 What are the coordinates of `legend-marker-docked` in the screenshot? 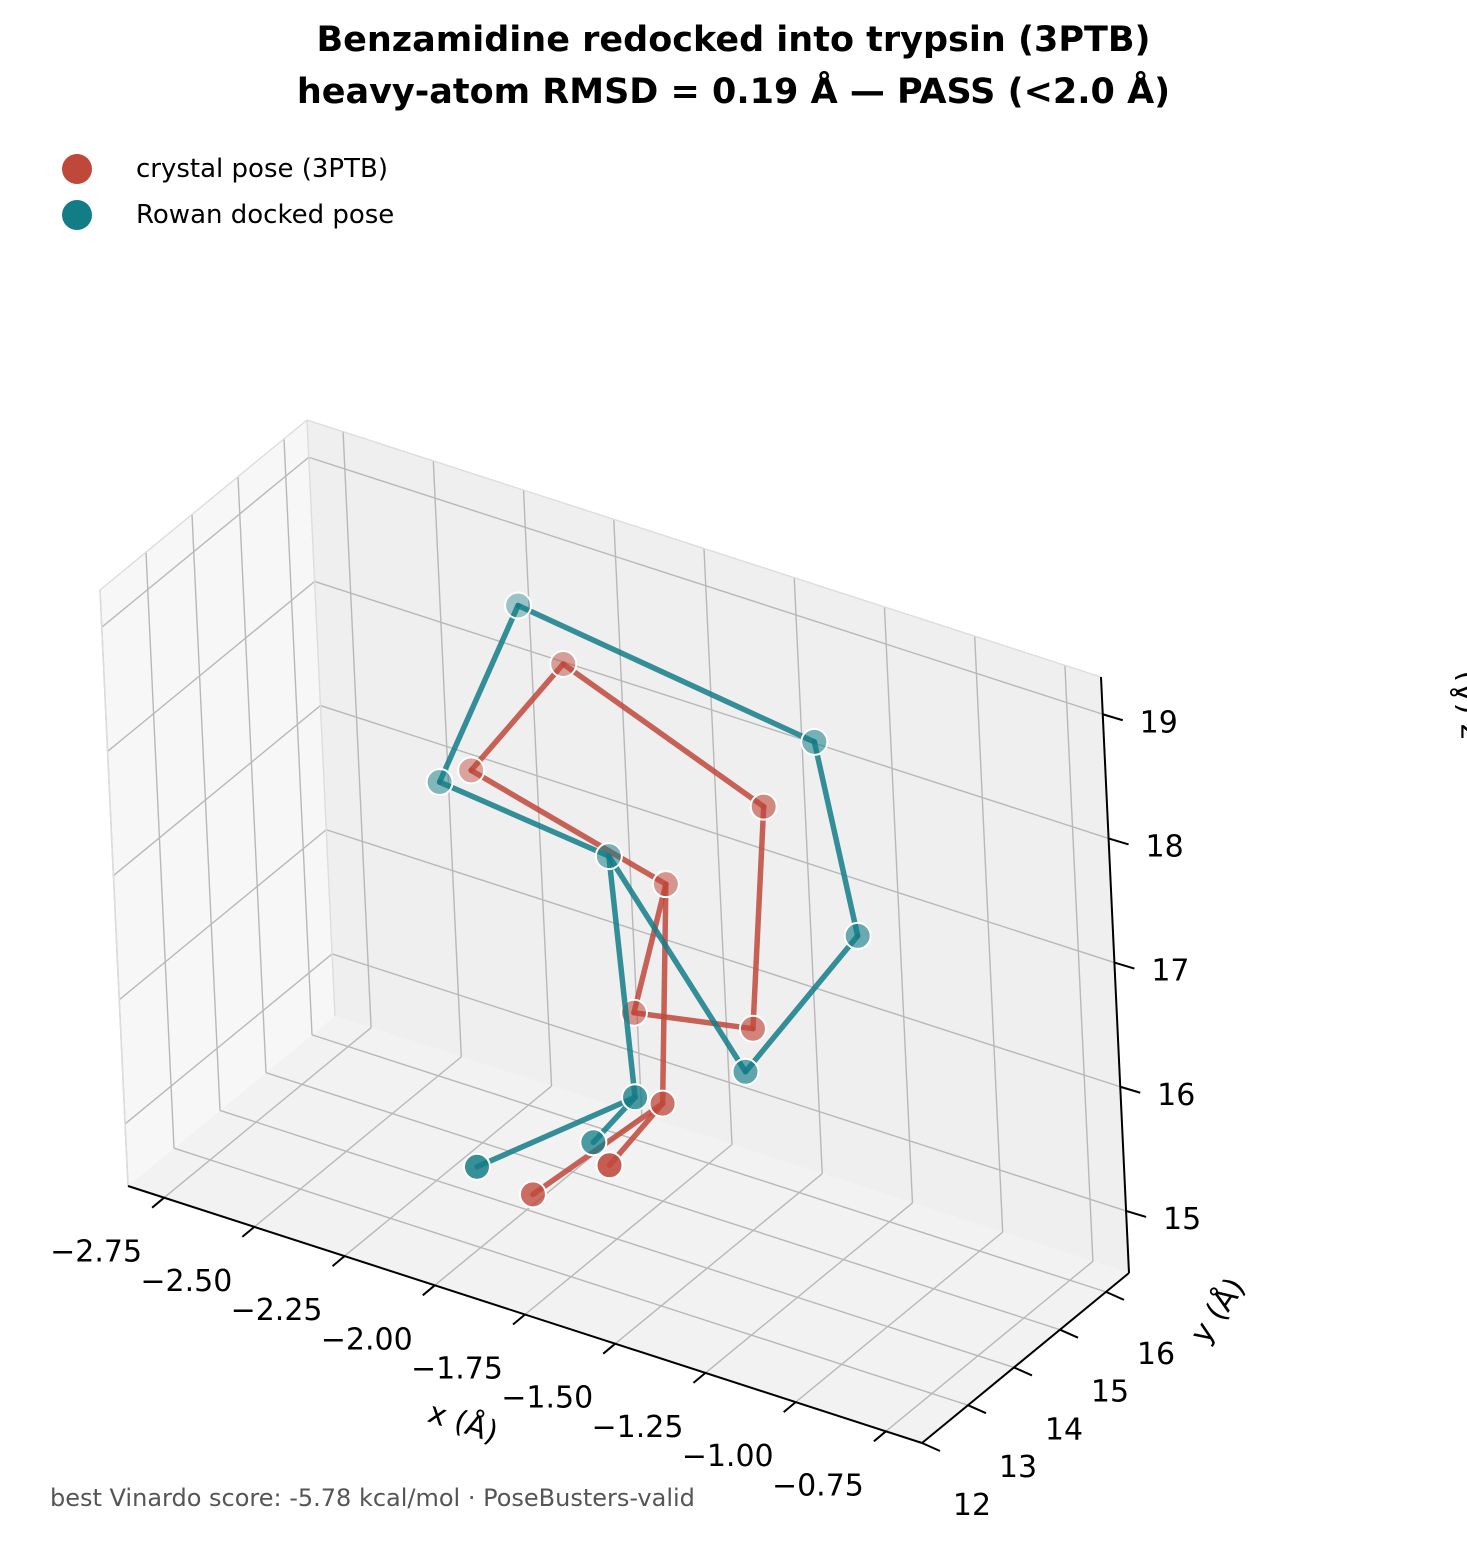 It's located at (77, 215).